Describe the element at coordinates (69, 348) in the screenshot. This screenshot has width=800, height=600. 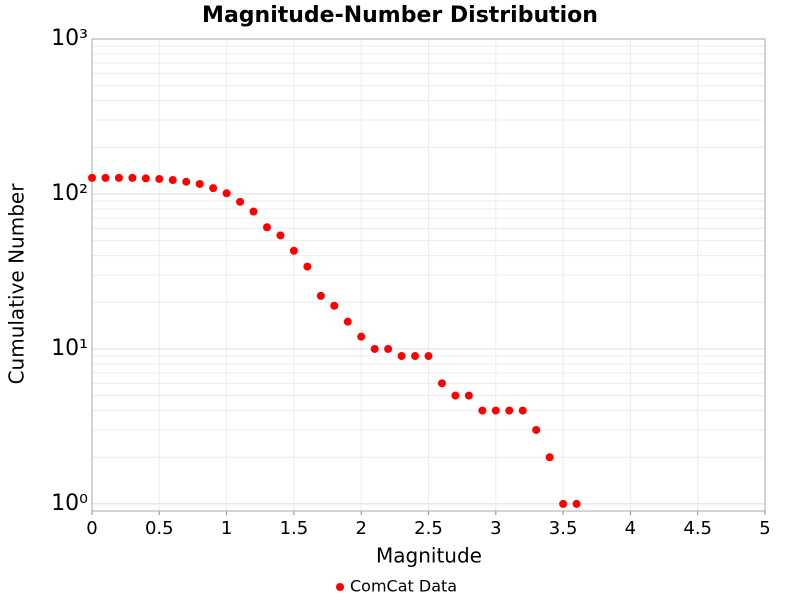
I see `y-tick-label: 10¹` at that location.